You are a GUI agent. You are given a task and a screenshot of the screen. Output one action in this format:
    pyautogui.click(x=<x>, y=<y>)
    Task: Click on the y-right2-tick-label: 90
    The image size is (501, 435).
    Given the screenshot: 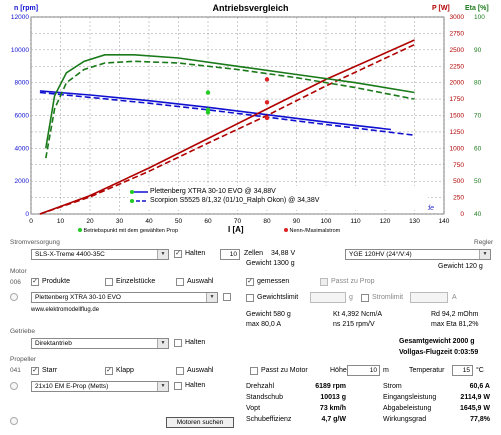 What is the action you would take?
    pyautogui.click(x=478, y=50)
    